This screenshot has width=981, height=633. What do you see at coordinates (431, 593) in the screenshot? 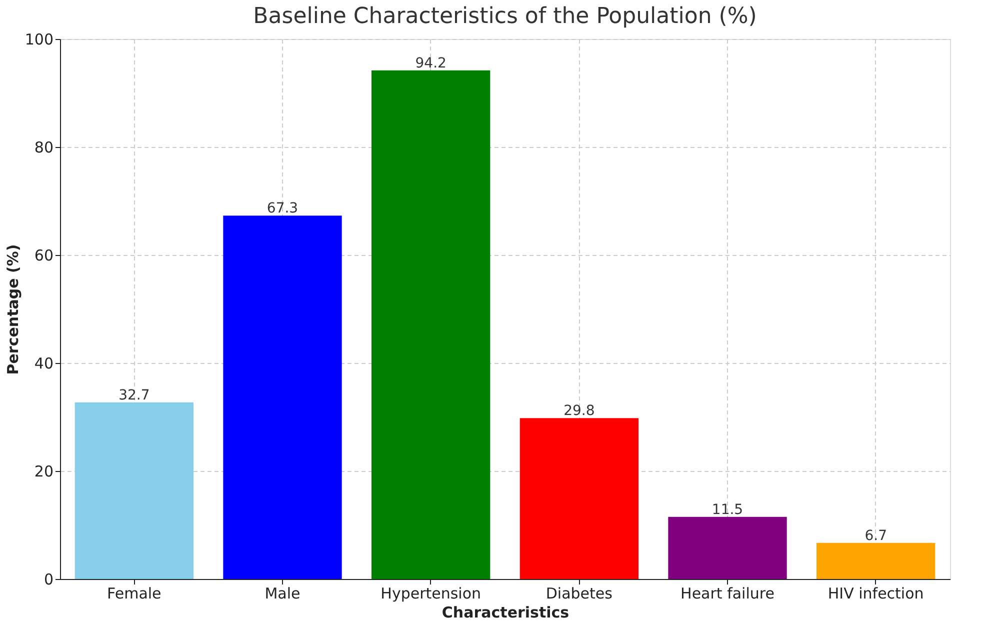
I see `x-tick-label: Hypertension` at bounding box center [431, 593].